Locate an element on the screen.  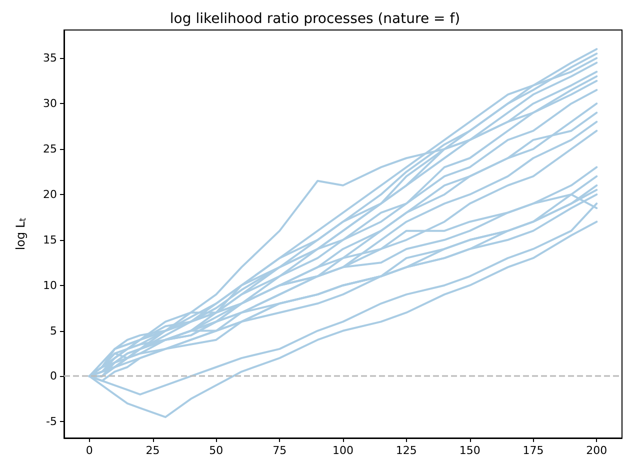
chart-title: log likelihood ratio processes (nature = f) is located at coordinates (315, 19).